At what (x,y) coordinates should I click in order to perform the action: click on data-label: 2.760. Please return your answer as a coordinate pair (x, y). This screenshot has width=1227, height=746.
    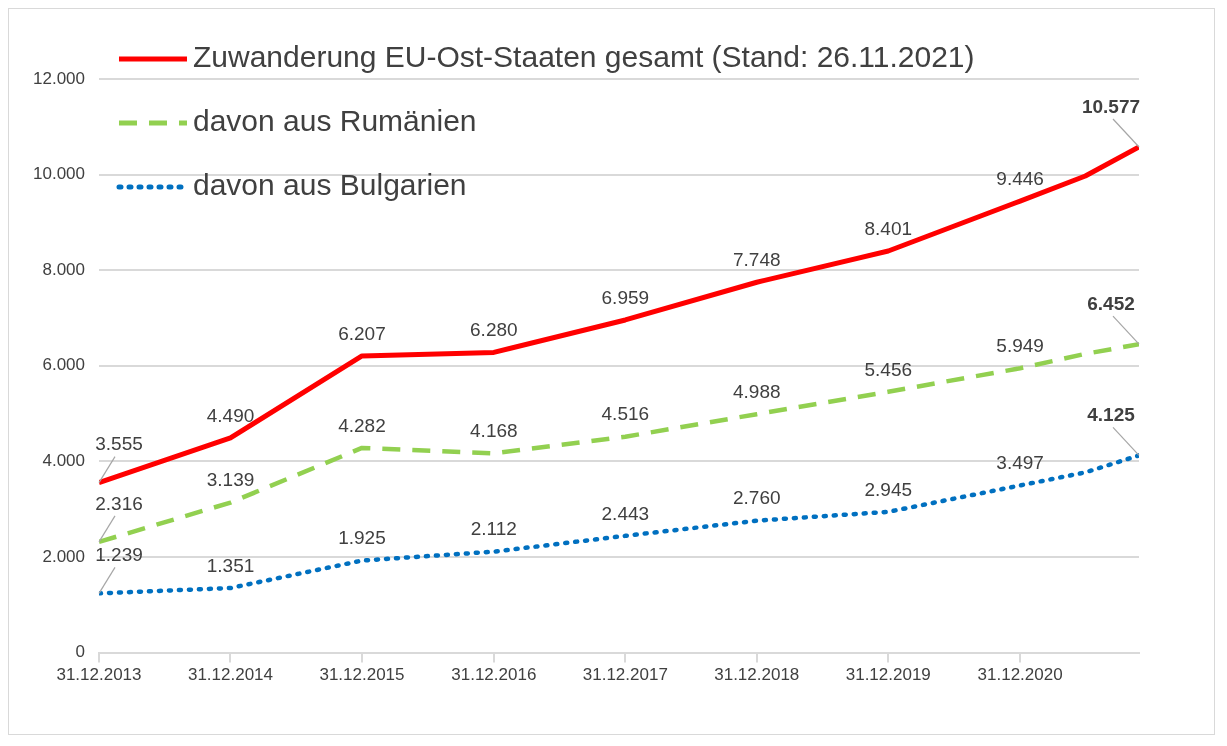
    Looking at the image, I should click on (757, 498).